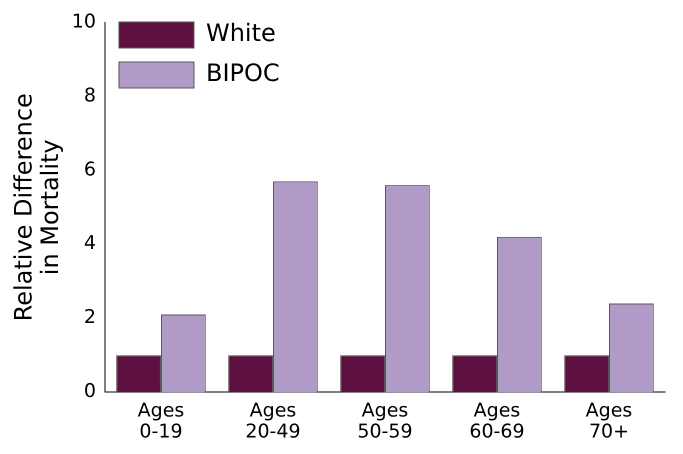 The width and height of the screenshot is (683, 454). I want to click on y-tick-label: 8, so click(90, 95).